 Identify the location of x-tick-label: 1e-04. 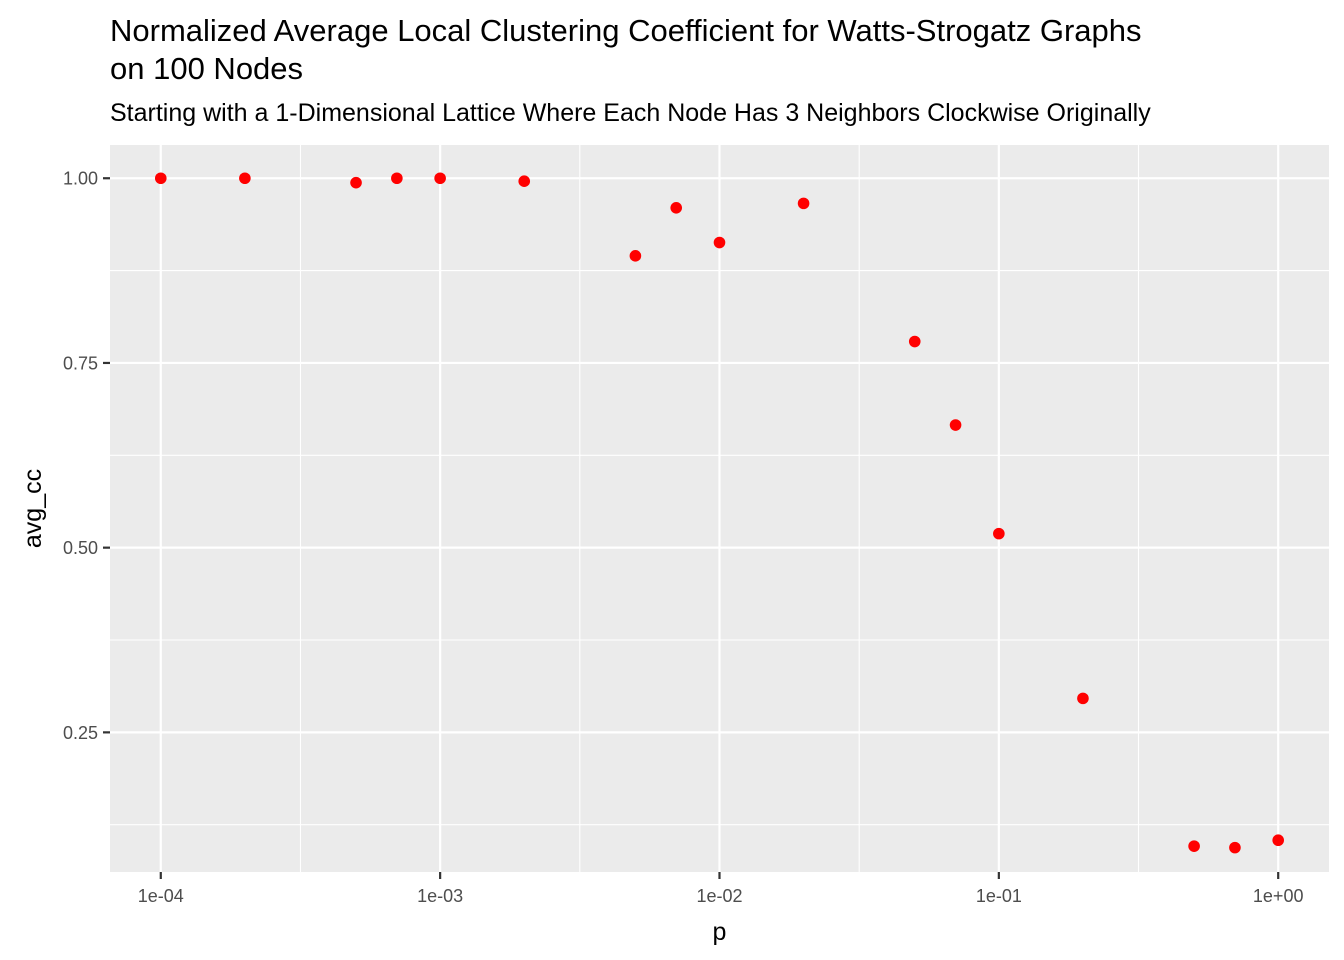
(161, 896).